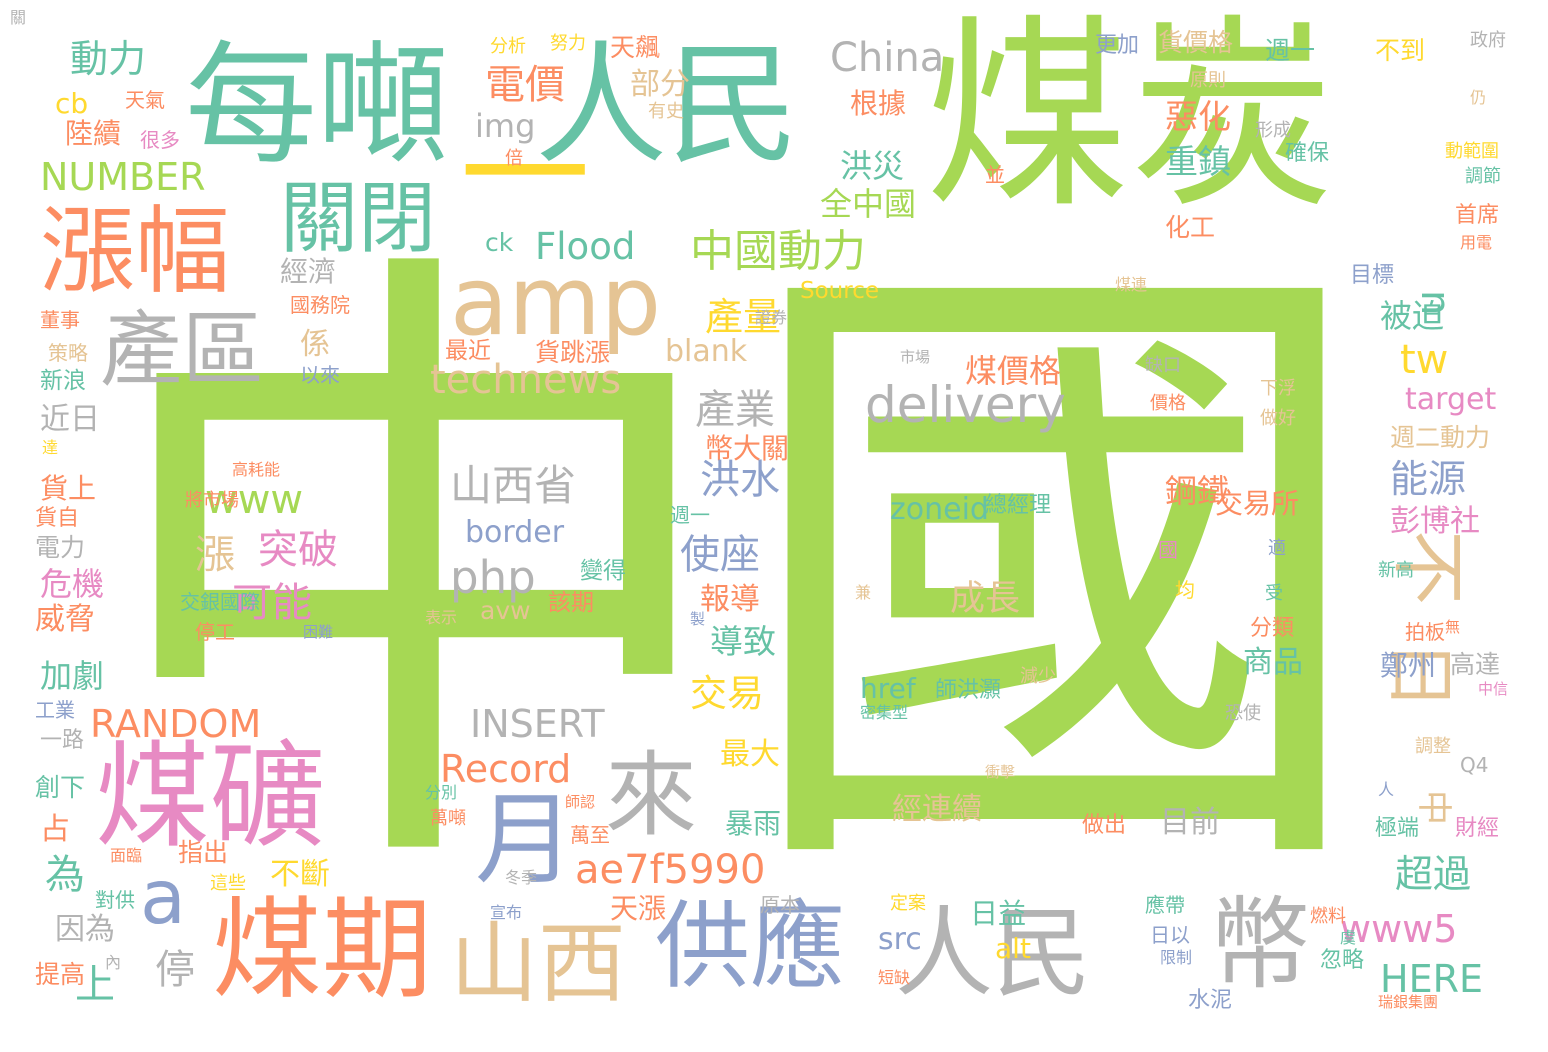 This screenshot has width=1548, height=1052. Describe the element at coordinates (780, 905) in the screenshot. I see `word: 原本` at that location.